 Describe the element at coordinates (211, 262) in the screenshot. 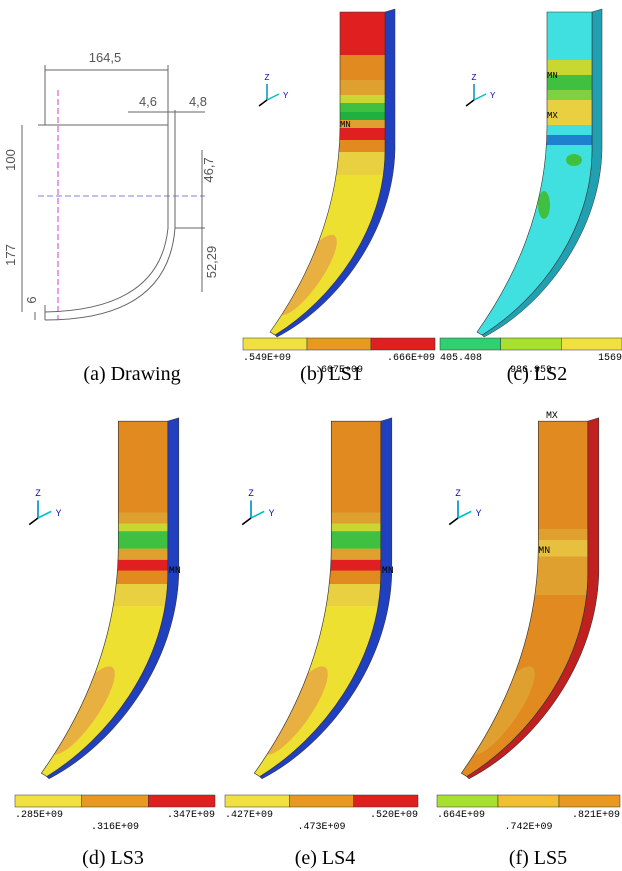

I see `dimension-label: 52,29` at that location.